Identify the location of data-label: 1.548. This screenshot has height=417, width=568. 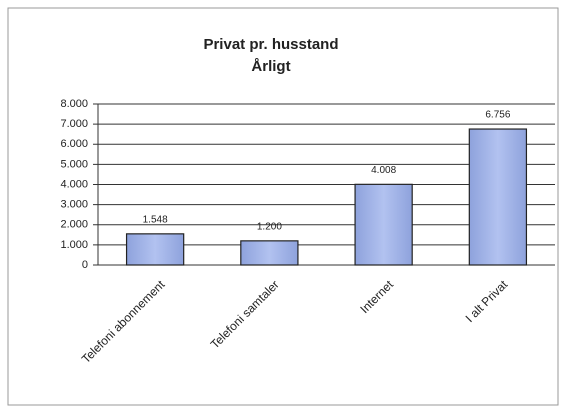
(155, 219).